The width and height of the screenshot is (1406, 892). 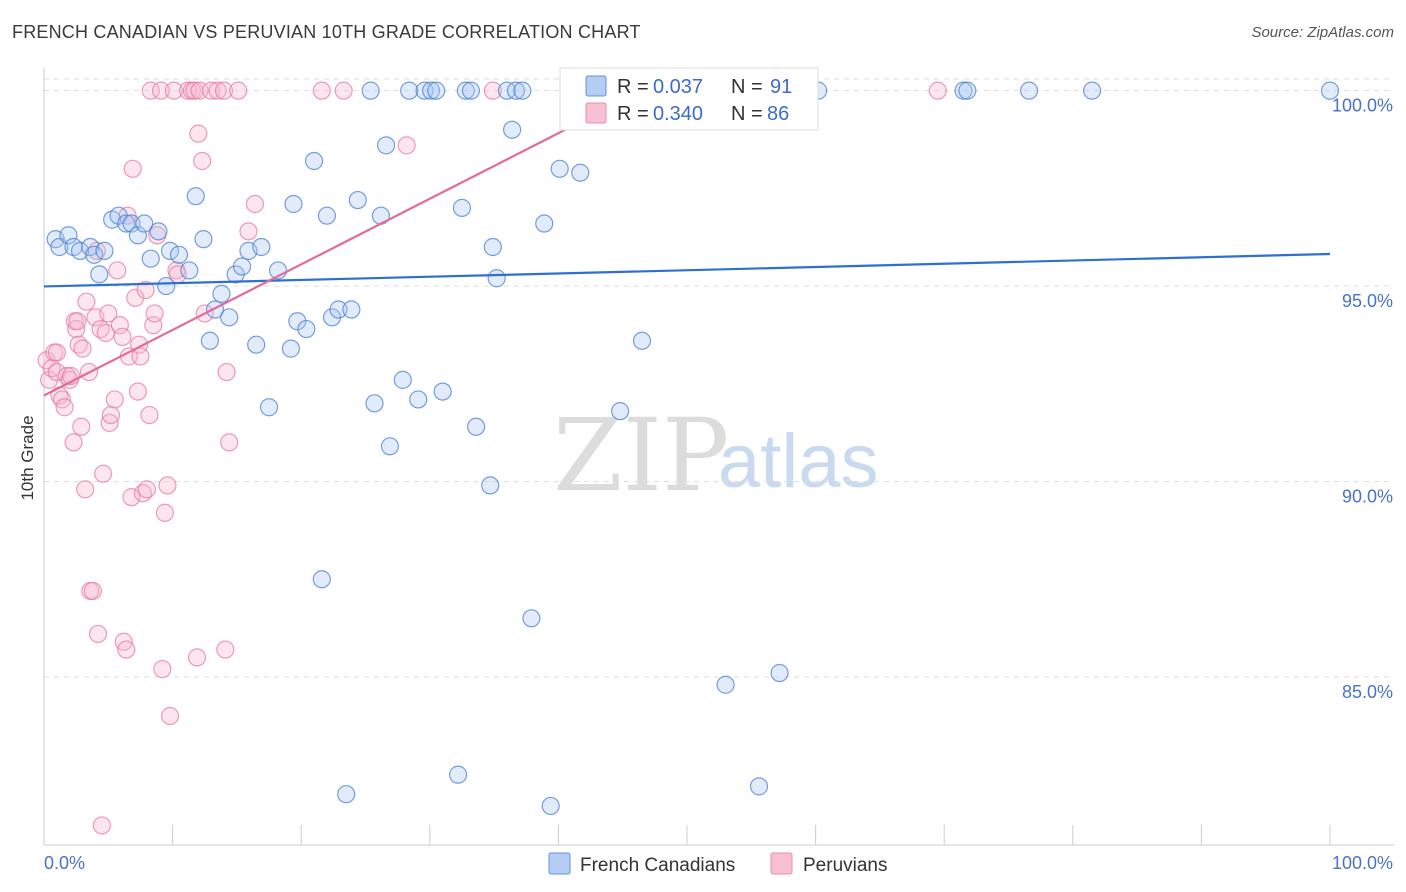 What do you see at coordinates (778, 114) in the screenshot?
I see `legend-n-value-2: 86` at bounding box center [778, 114].